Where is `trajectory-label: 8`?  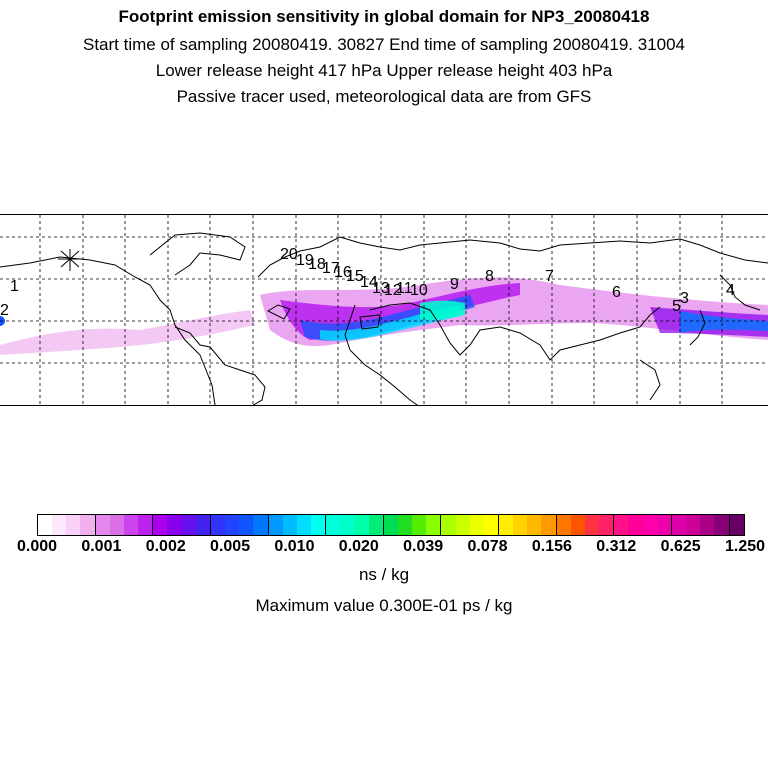 trajectory-label: 8 is located at coordinates (489, 276).